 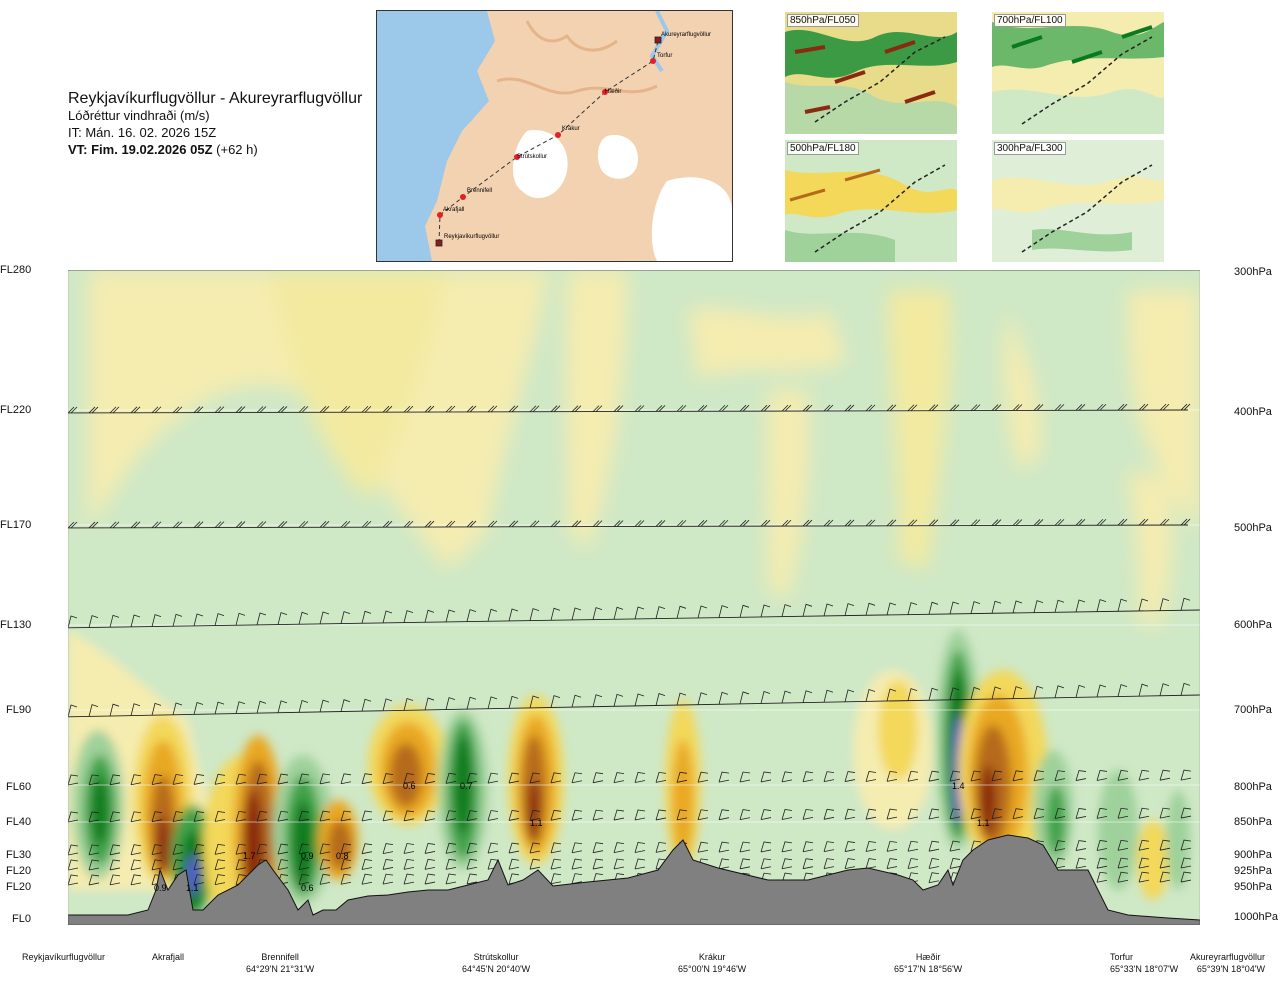 What do you see at coordinates (19, 787) in the screenshot?
I see `fl-label: FL60` at bounding box center [19, 787].